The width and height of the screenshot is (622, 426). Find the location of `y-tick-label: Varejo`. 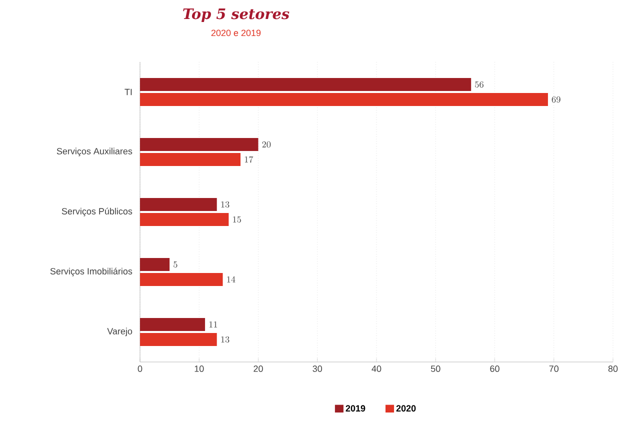

y-tick-label: Varejo is located at coordinates (119, 332).